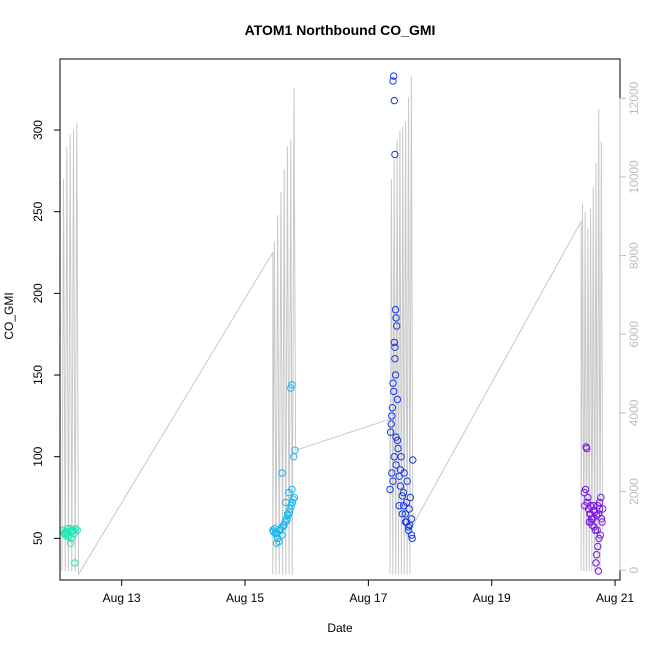 Image resolution: width=650 pixels, height=650 pixels. I want to click on secondary-y-axis: 0 2000 4000 6000 8000 10000 12000, so click(630, 327).